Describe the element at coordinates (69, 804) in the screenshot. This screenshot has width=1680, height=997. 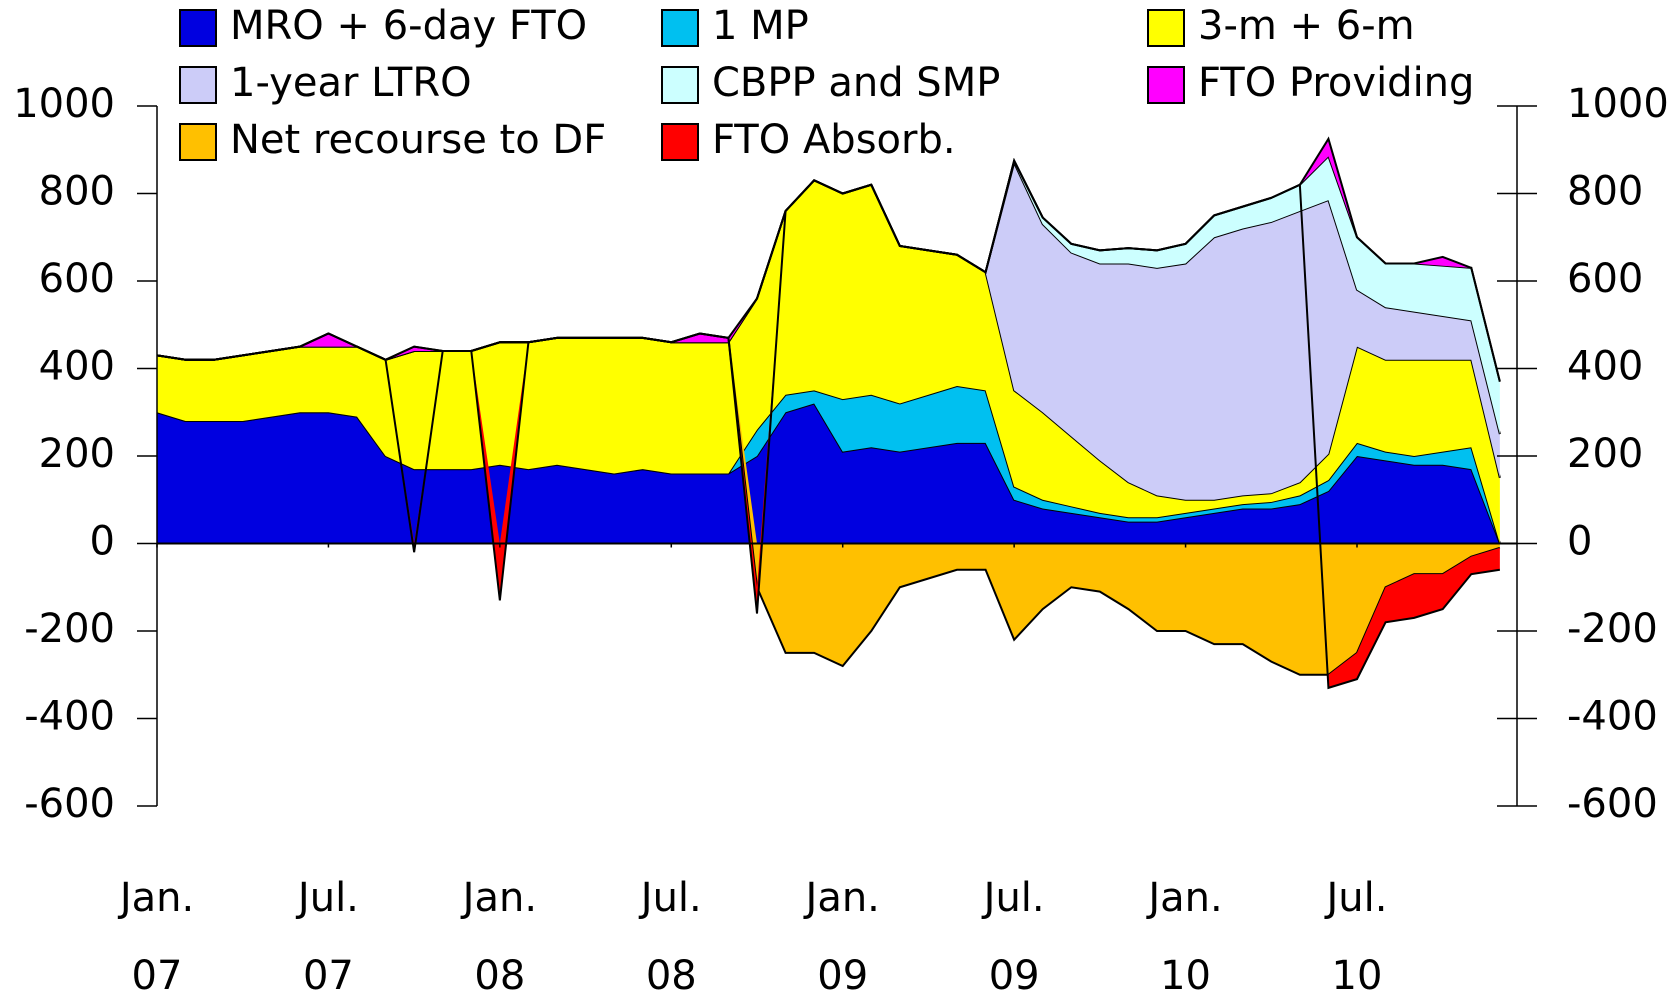
I see `y-tick-label: -600` at that location.